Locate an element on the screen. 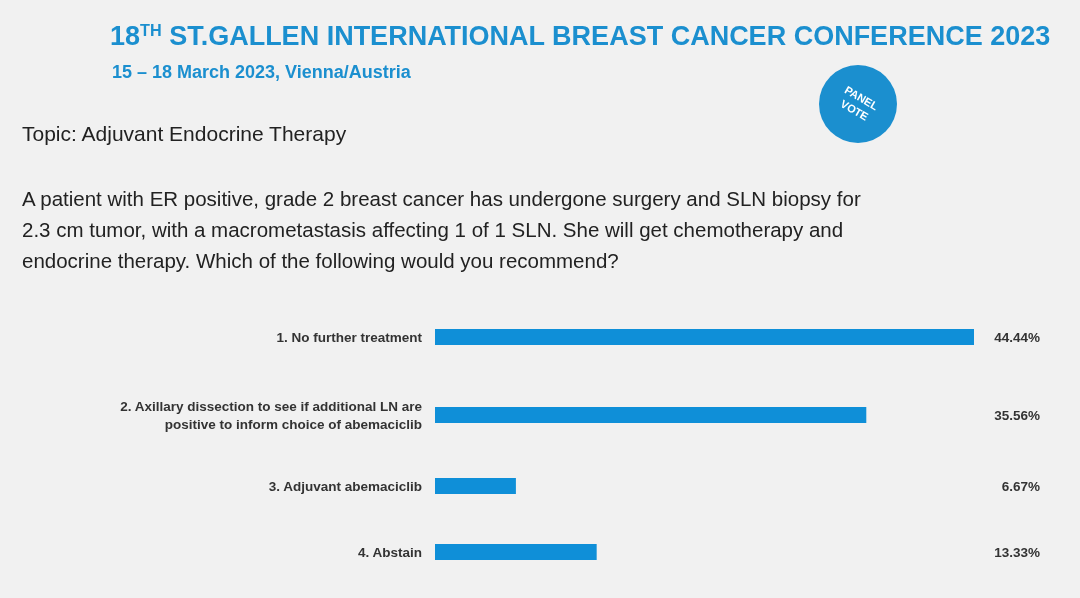 The image size is (1080, 598). text: A patient with ER positive, grade 2 breast cancer has undergone surgery and SLN biopsy for 2.3 cm tumor, with a macrometastasis affecting 1 of 1 SLN. She will get chemotherapy and endocrine therapy. Which of the following would you recommend? is located at coordinates (441, 229).